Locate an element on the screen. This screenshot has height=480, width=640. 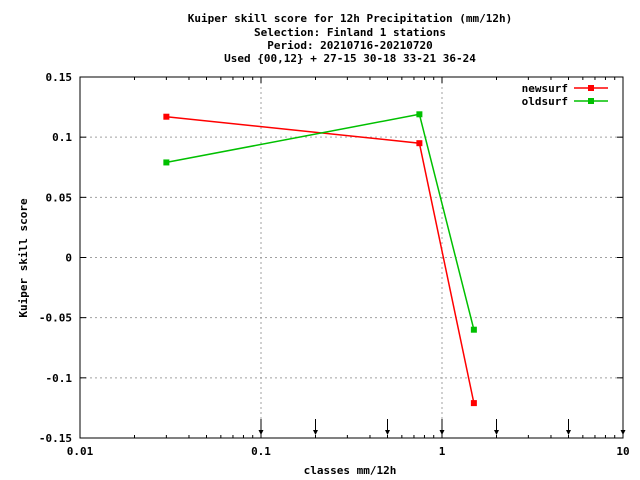
x-tick-label: 1 is located at coordinates (442, 451).